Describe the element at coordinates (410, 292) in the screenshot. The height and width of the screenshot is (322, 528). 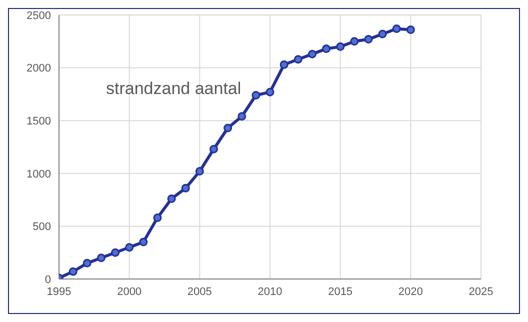
I see `x-tick-label: 2020` at that location.